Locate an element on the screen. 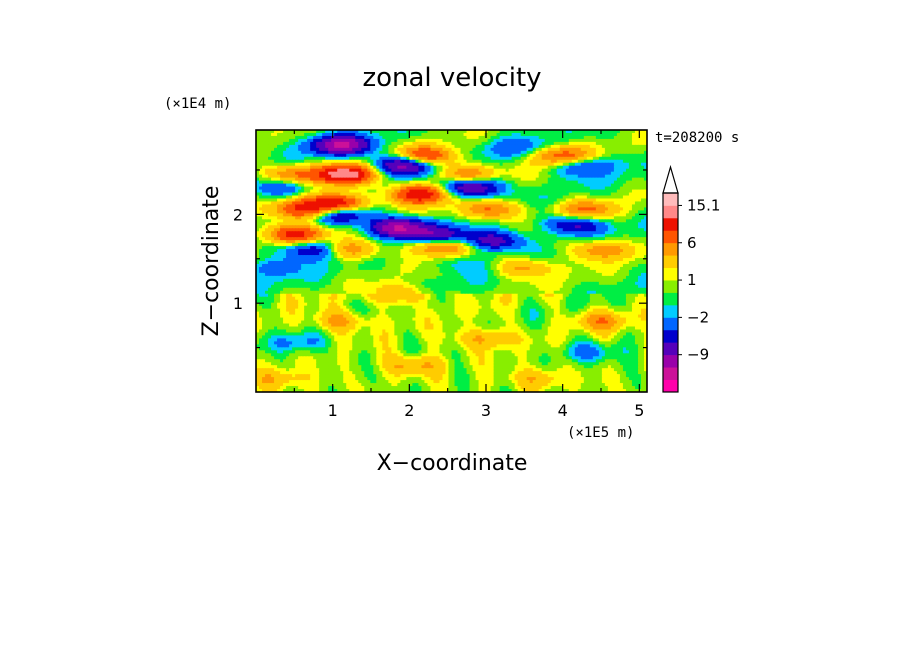 Image resolution: width=904 pixels, height=654 pixels. colorbar-label: −2 is located at coordinates (698, 317).